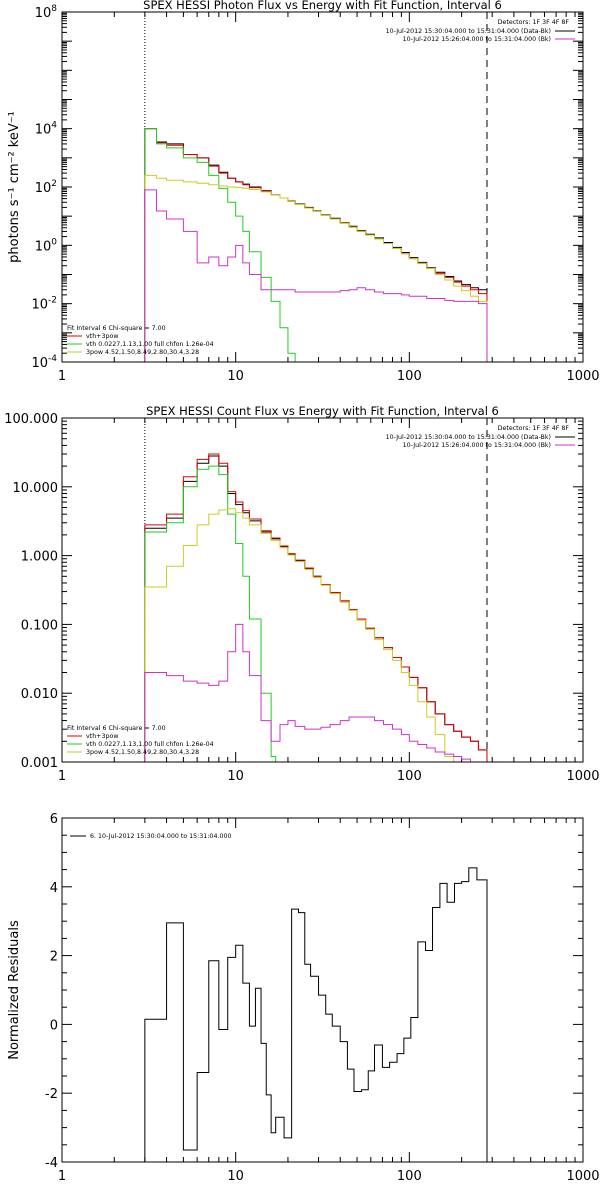 The height and width of the screenshot is (1200, 600). What do you see at coordinates (39, 763) in the screenshot?
I see `y-tick-label: 0.001` at bounding box center [39, 763].